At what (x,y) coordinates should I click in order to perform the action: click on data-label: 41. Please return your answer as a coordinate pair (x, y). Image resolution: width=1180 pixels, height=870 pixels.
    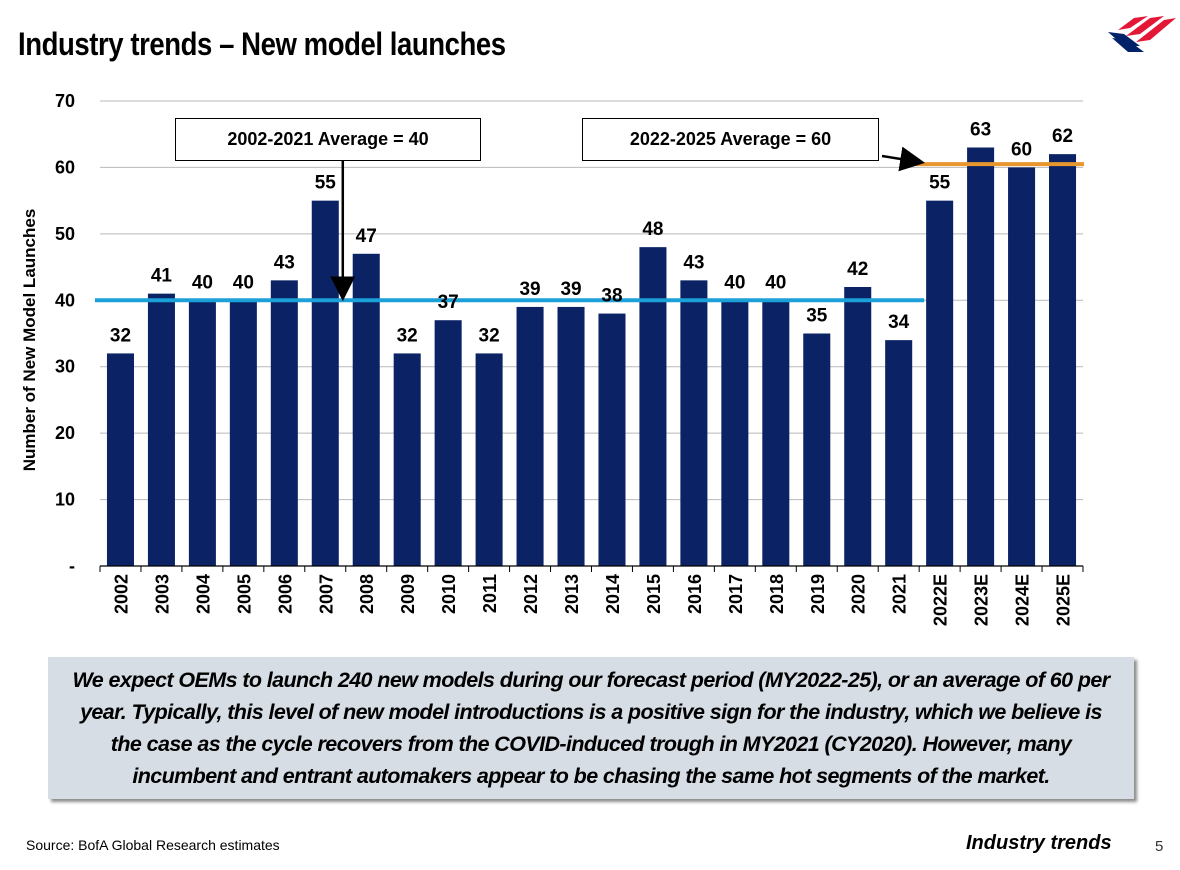
    Looking at the image, I should click on (162, 276).